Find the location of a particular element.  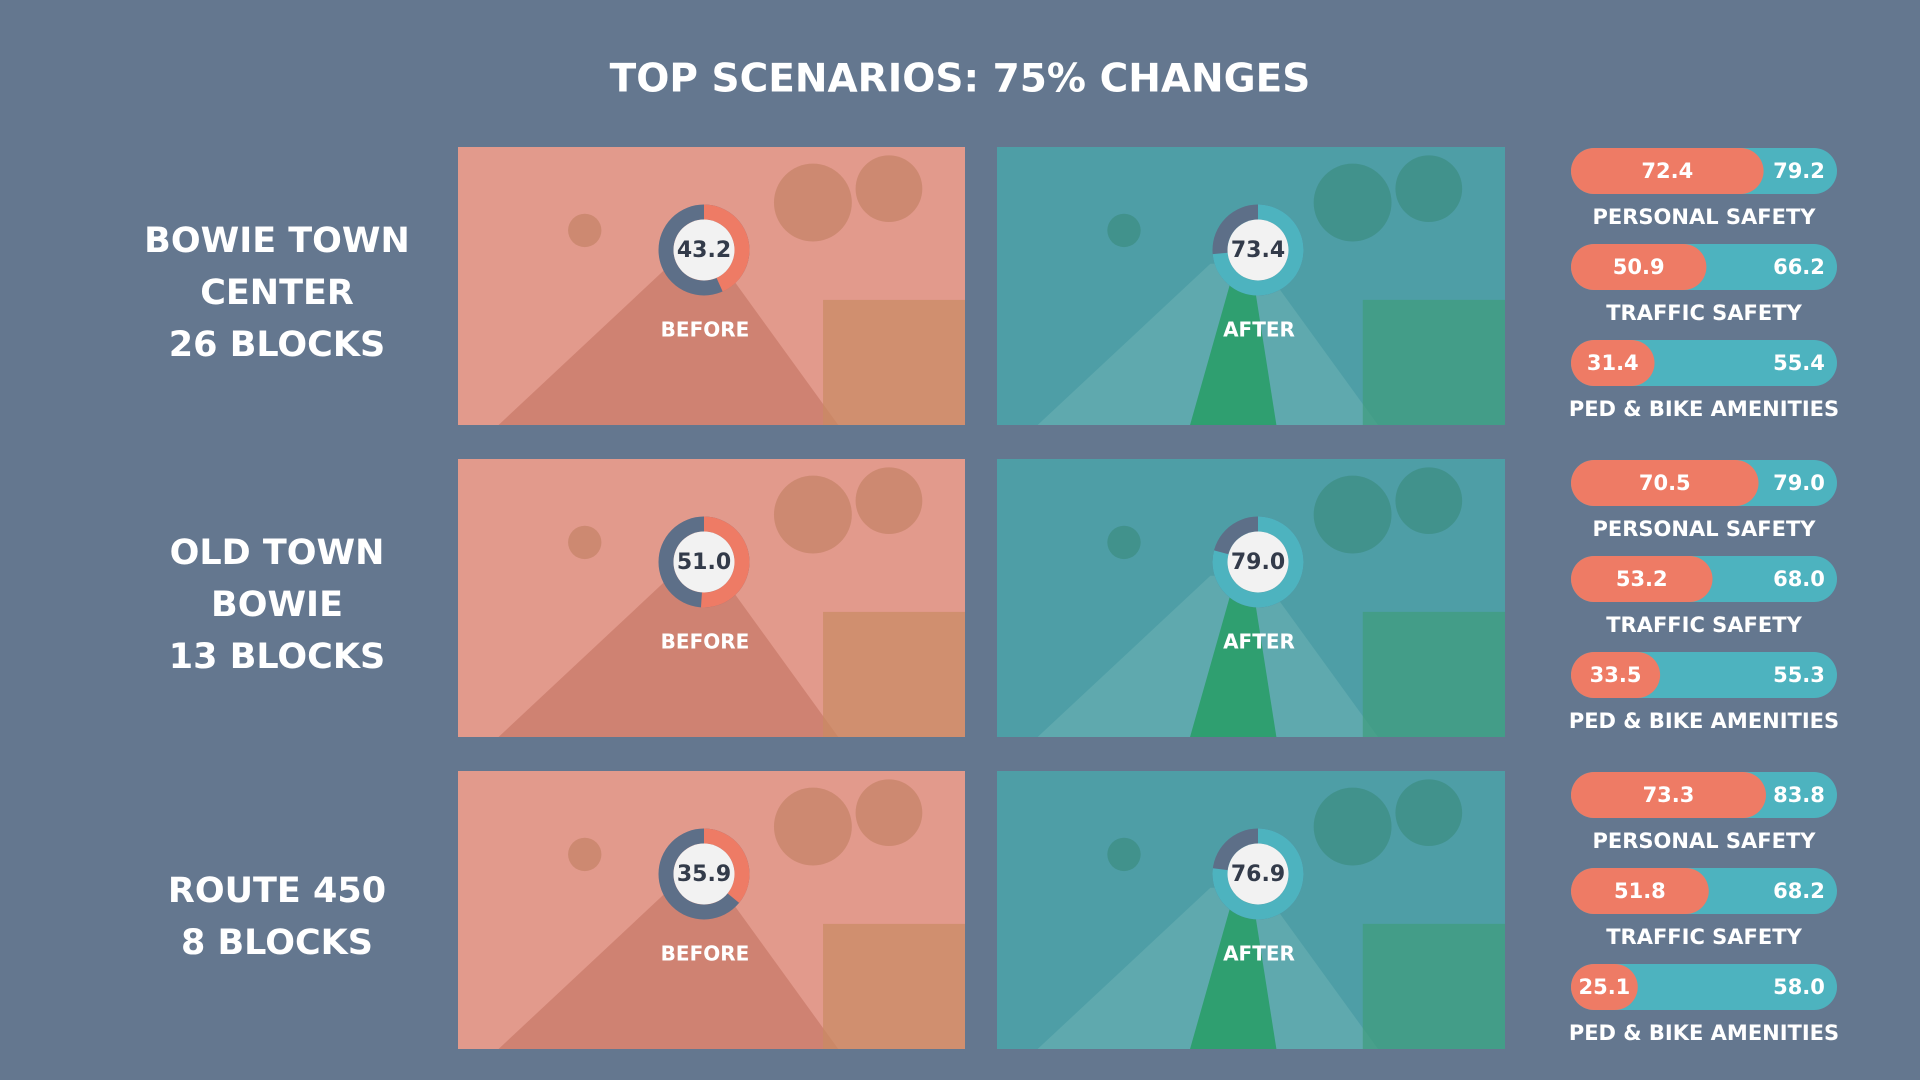

scenario-name: OLD TOWN is located at coordinates (277, 553).